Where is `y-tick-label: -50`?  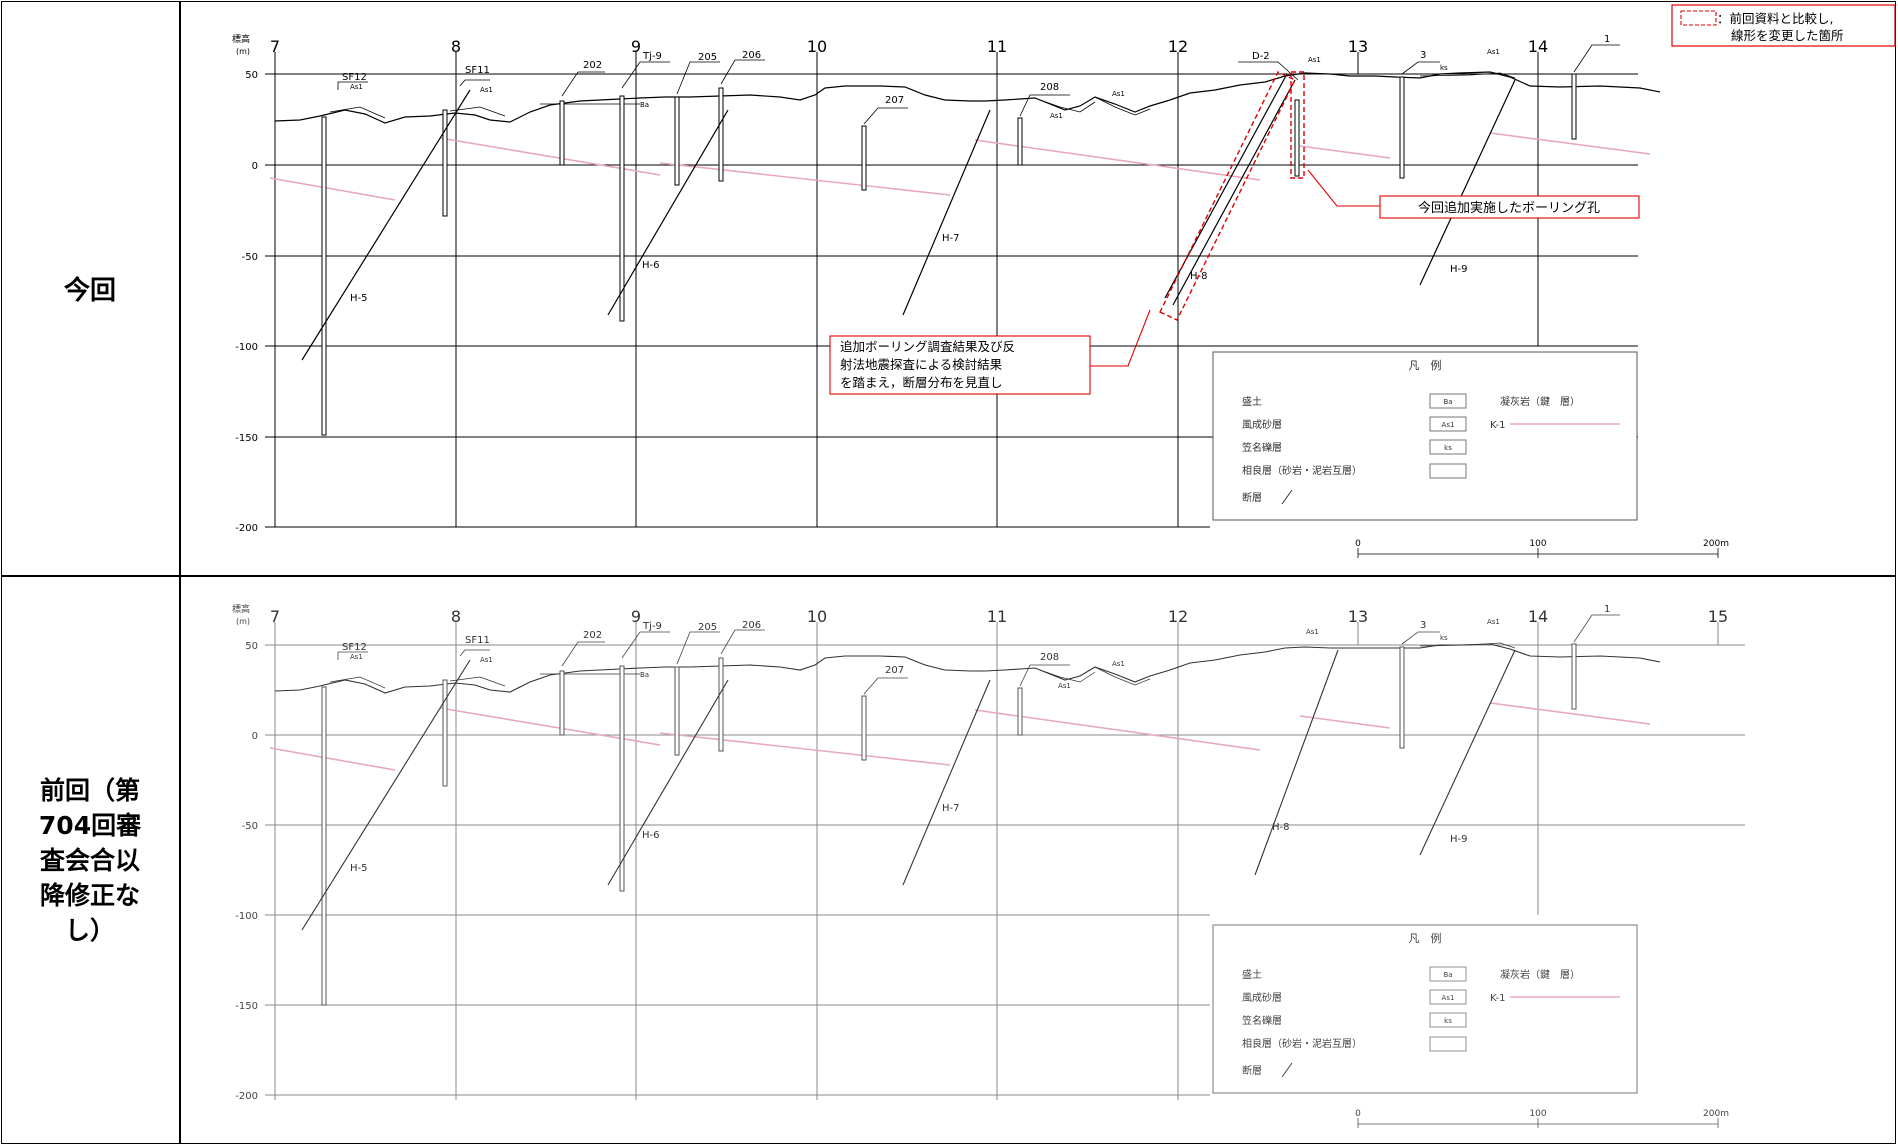 y-tick-label: -50 is located at coordinates (250, 257).